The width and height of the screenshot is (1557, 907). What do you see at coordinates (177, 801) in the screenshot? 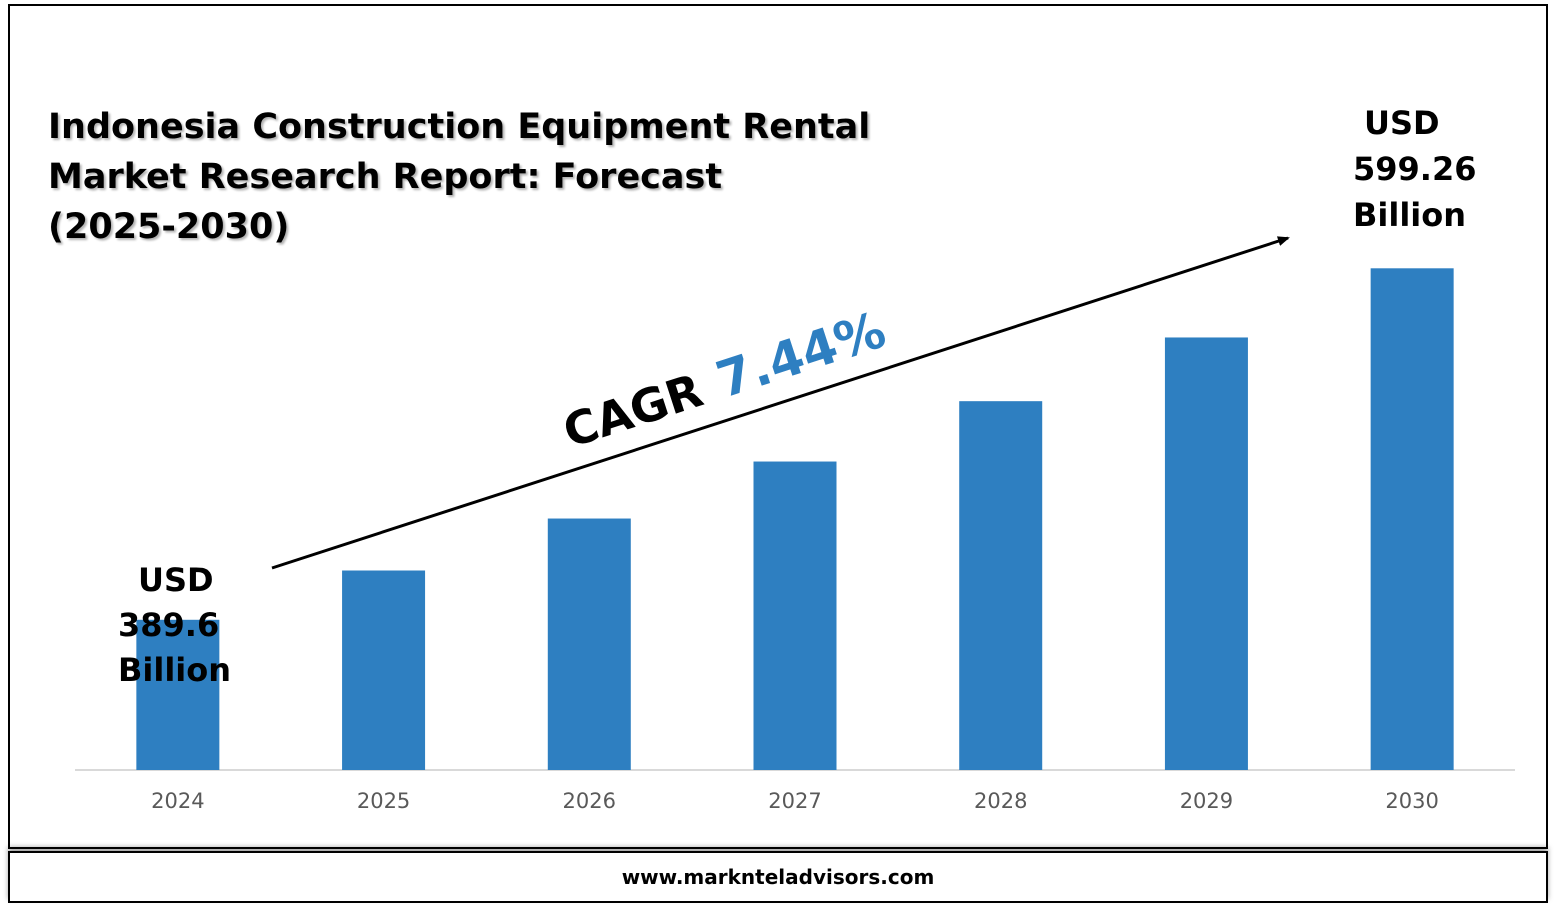
I see `x-tick-2024: 2024` at bounding box center [177, 801].